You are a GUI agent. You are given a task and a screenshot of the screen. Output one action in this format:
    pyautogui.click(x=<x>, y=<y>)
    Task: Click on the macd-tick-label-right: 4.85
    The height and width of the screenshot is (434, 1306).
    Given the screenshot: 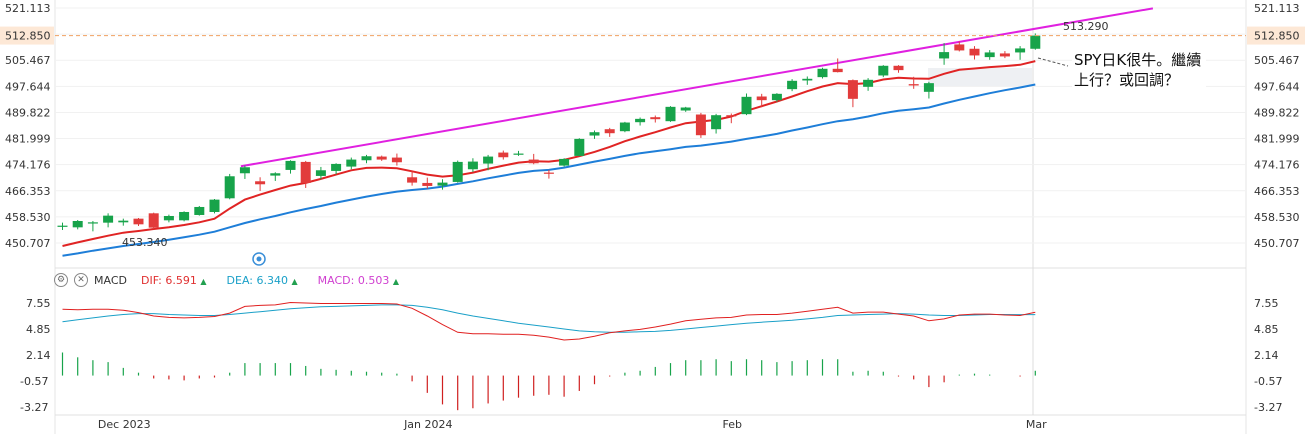 What is the action you would take?
    pyautogui.click(x=1266, y=329)
    